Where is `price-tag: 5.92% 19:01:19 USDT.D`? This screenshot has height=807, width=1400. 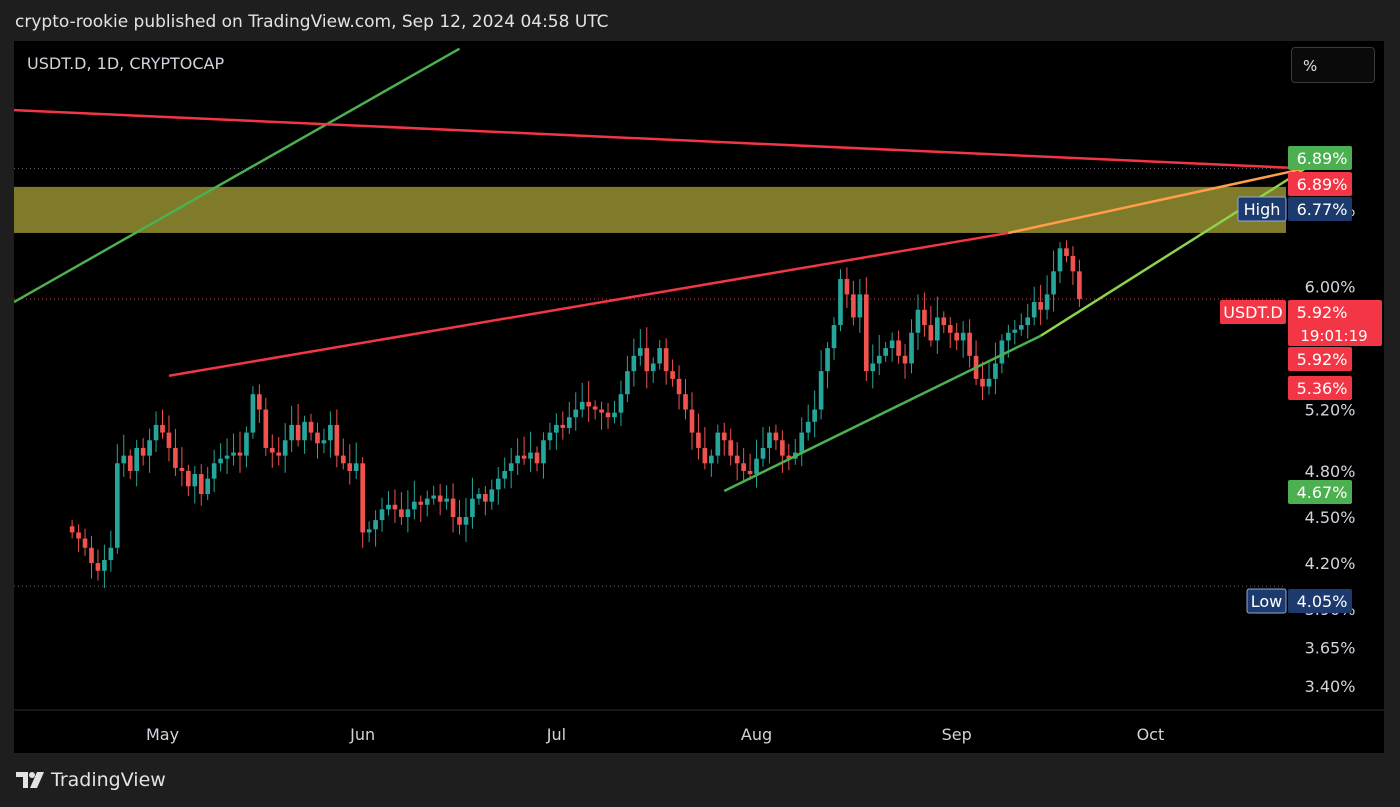 price-tag: 5.92% 19:01:19 USDT.D is located at coordinates (1301, 323).